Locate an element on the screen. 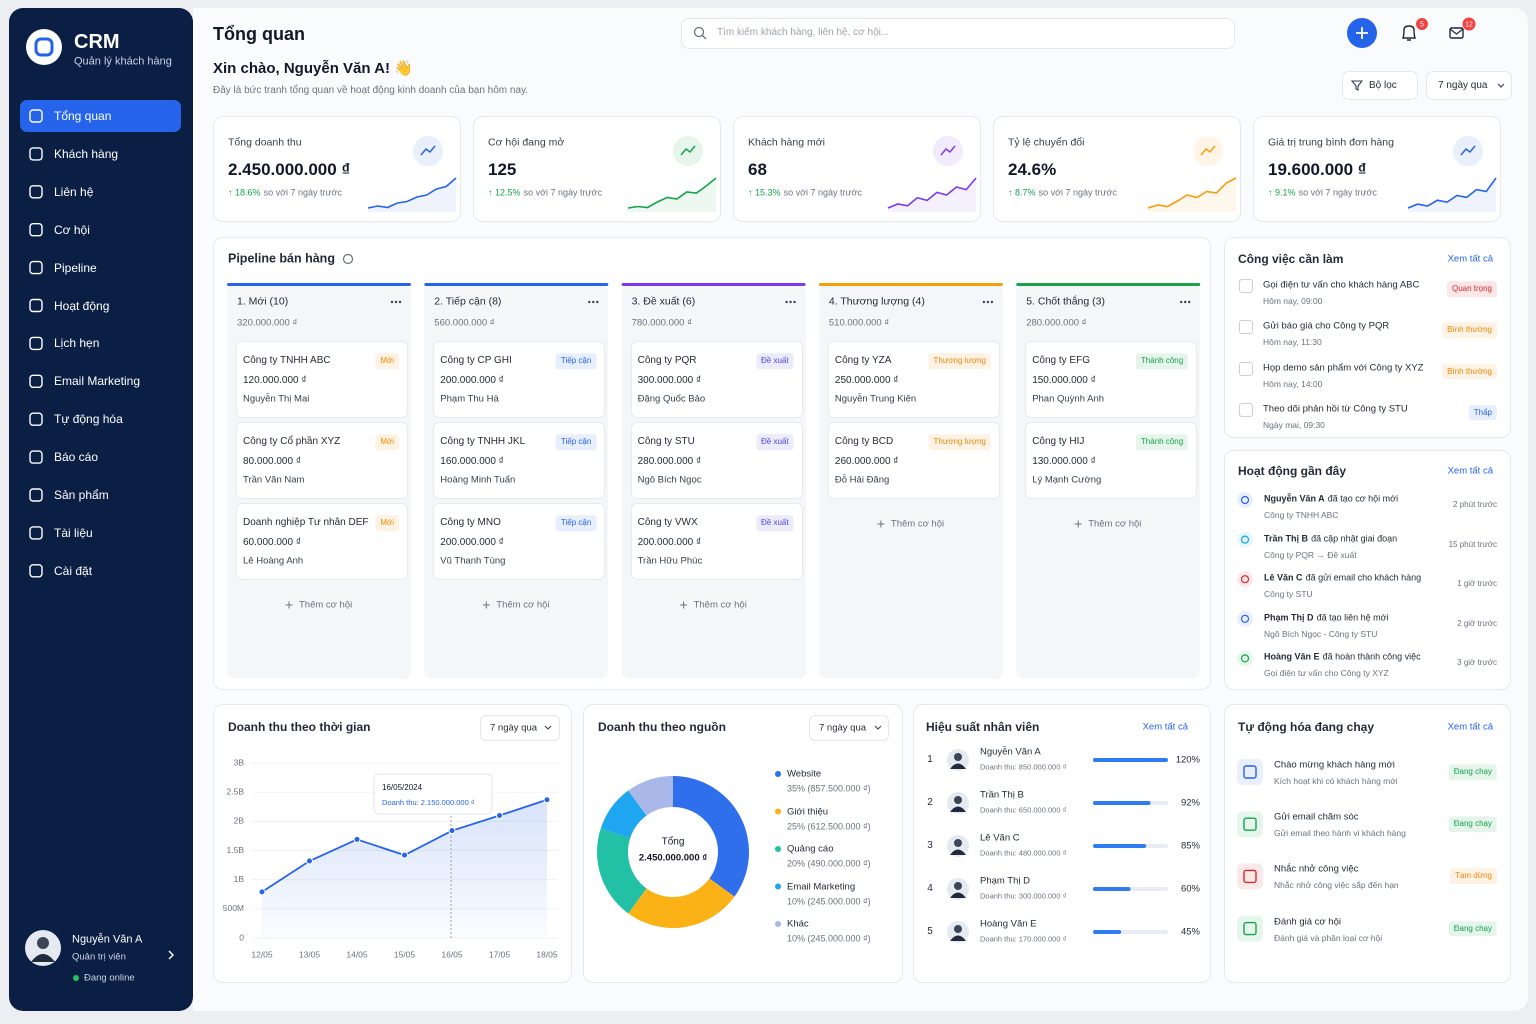 This screenshot has height=1024, width=1536. activity-action: đã tạo cơ hội mới is located at coordinates (1363, 498).